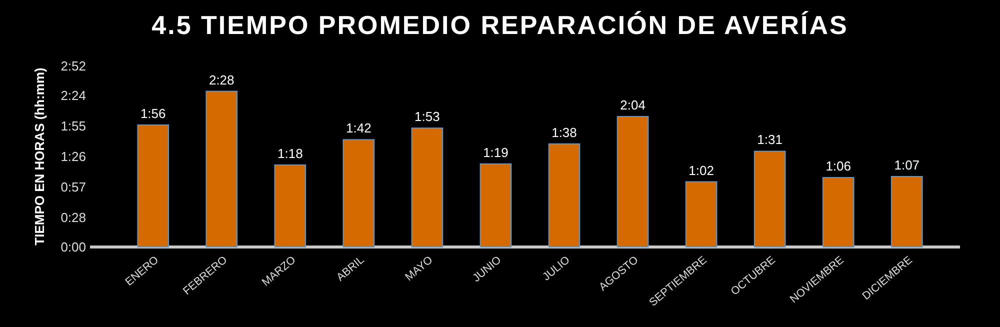 The image size is (1000, 327). What do you see at coordinates (221, 80) in the screenshot?
I see `data-label: 2:28` at bounding box center [221, 80].